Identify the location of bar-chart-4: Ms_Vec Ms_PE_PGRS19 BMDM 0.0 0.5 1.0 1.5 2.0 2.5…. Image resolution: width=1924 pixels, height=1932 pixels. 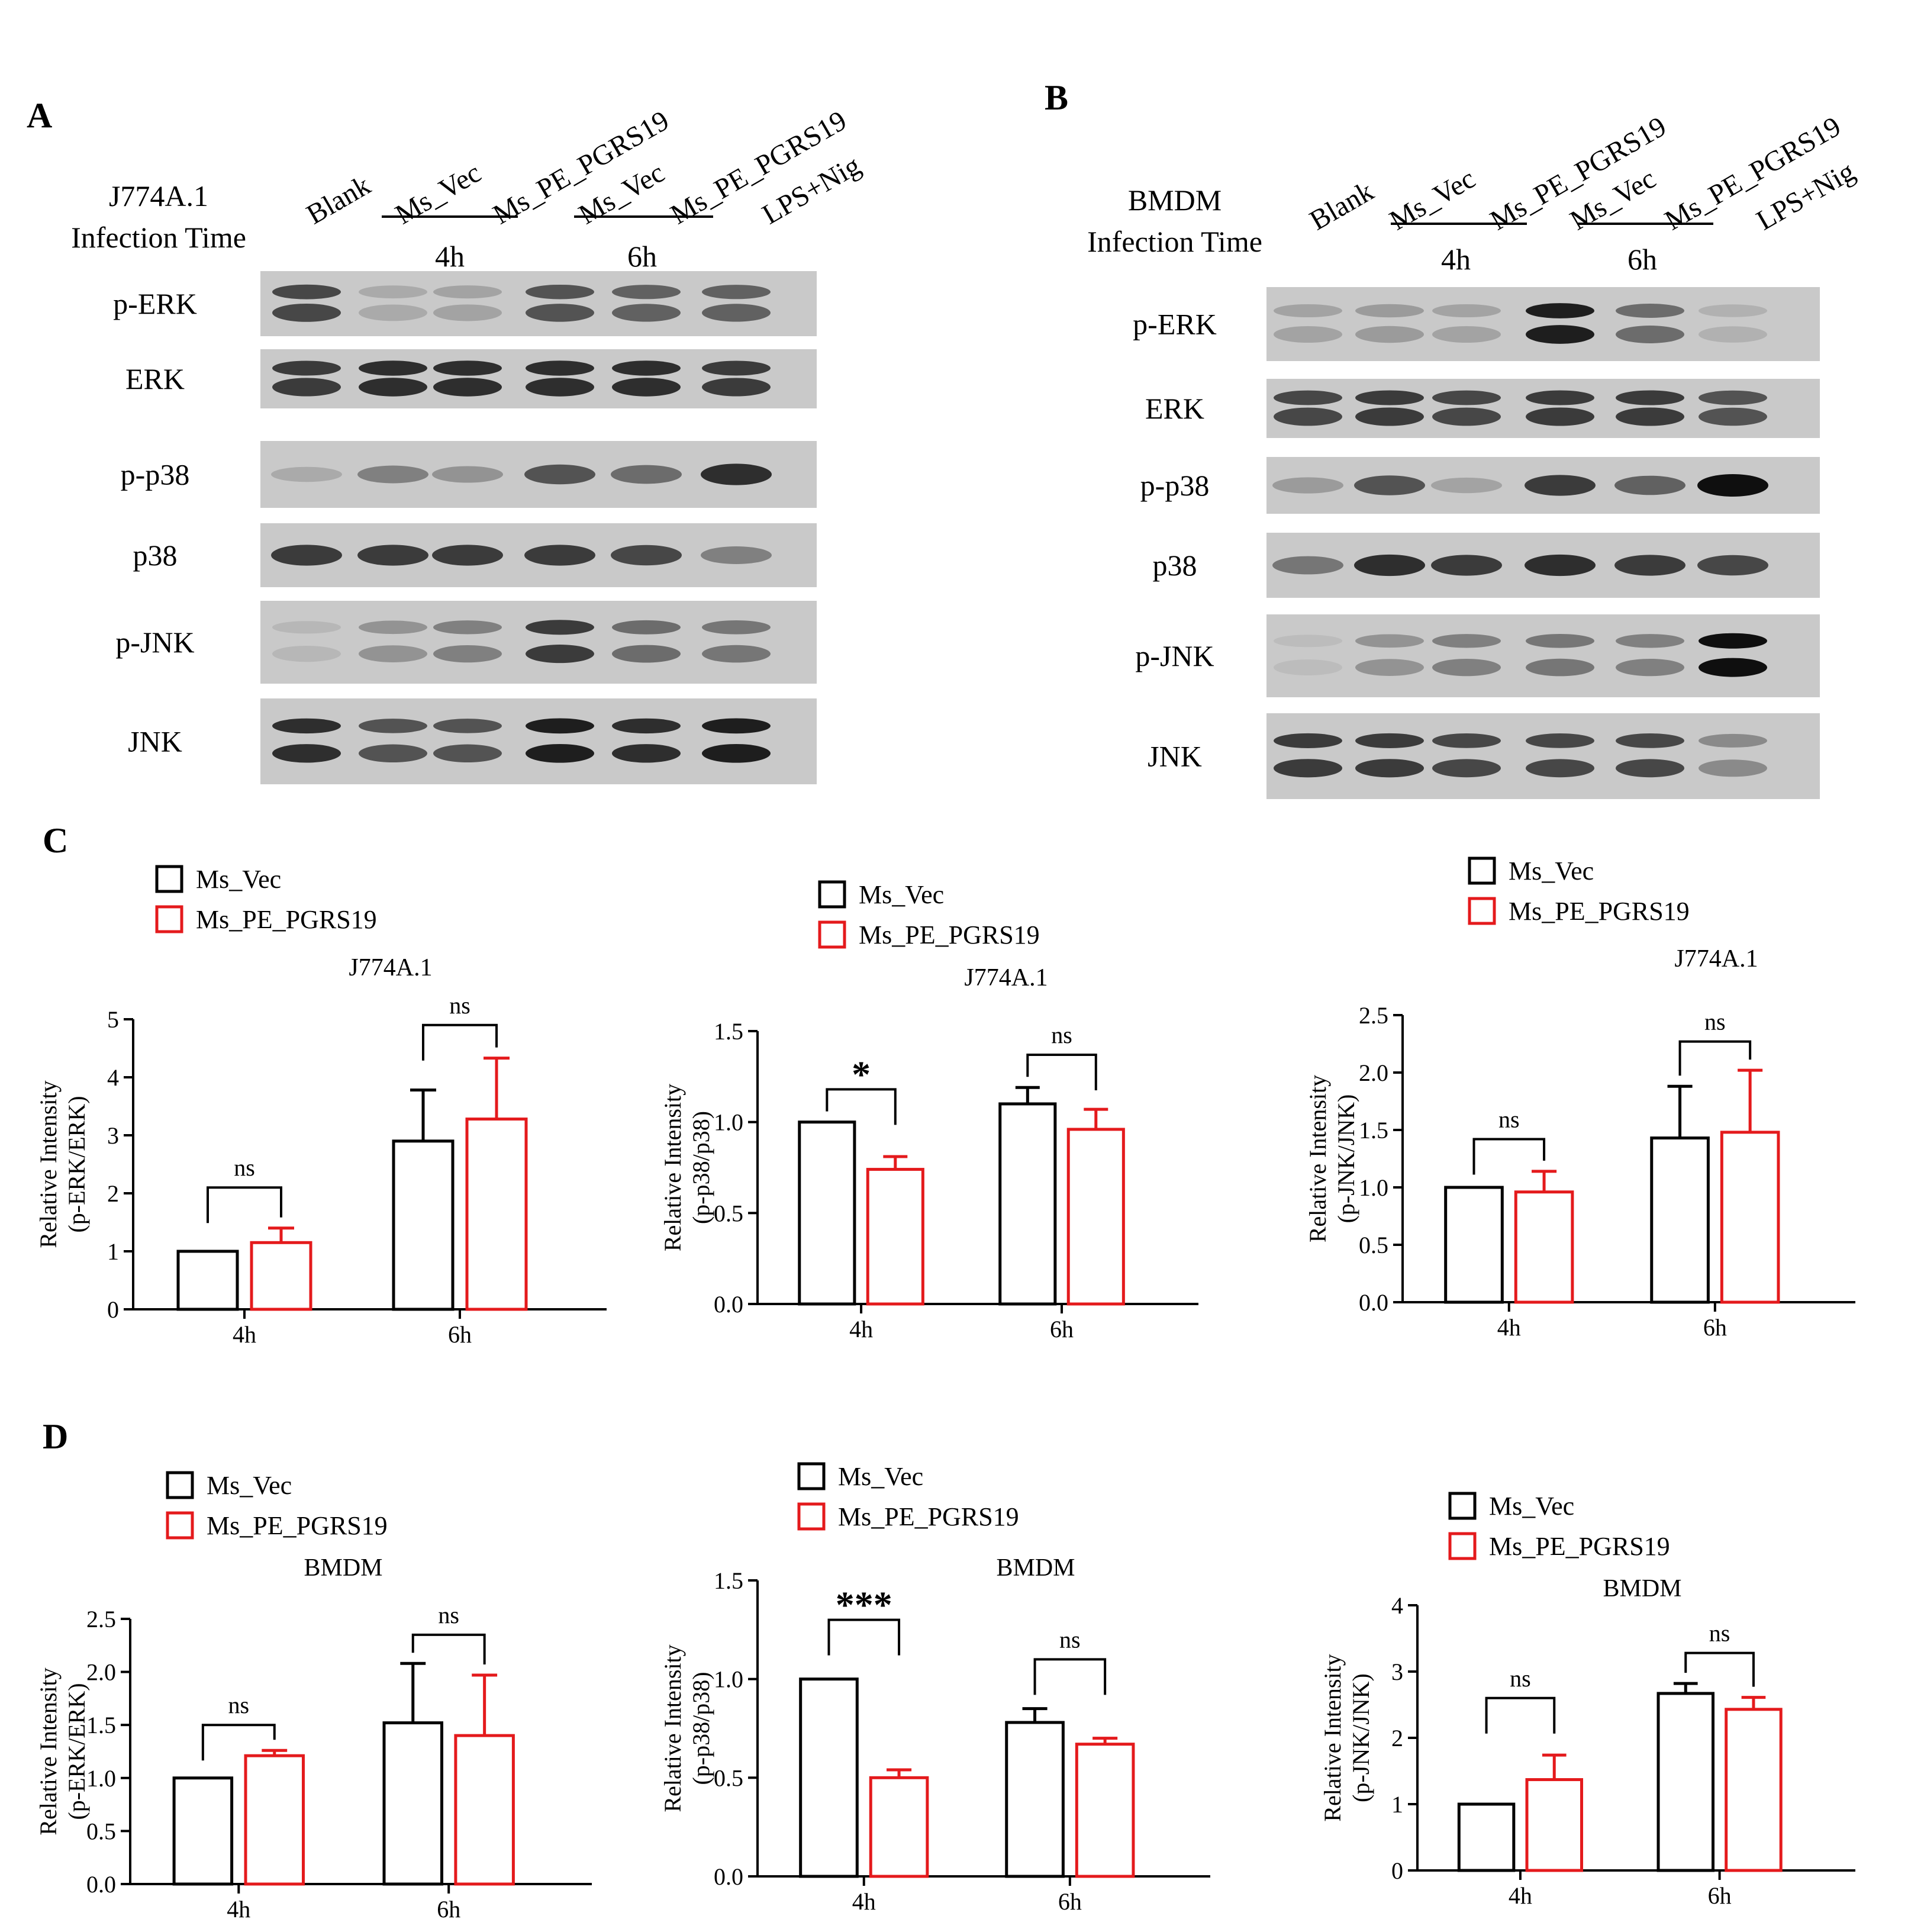
(313, 1697).